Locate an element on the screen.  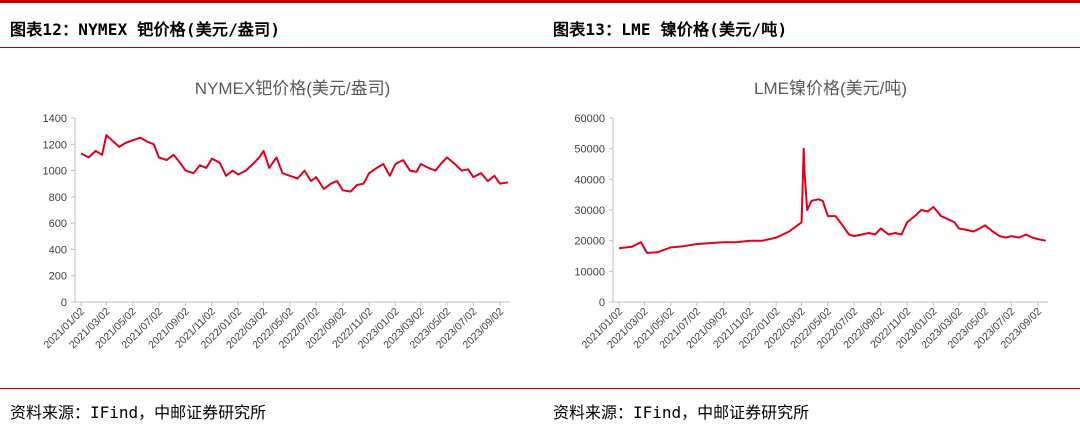
y-tick-label: 60000 is located at coordinates (589, 119).